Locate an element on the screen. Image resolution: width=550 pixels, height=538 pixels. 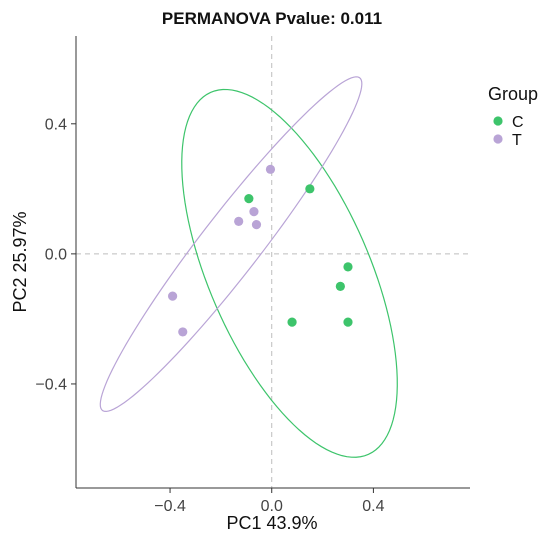
y-tick-label: −0.4 is located at coordinates (51, 384).